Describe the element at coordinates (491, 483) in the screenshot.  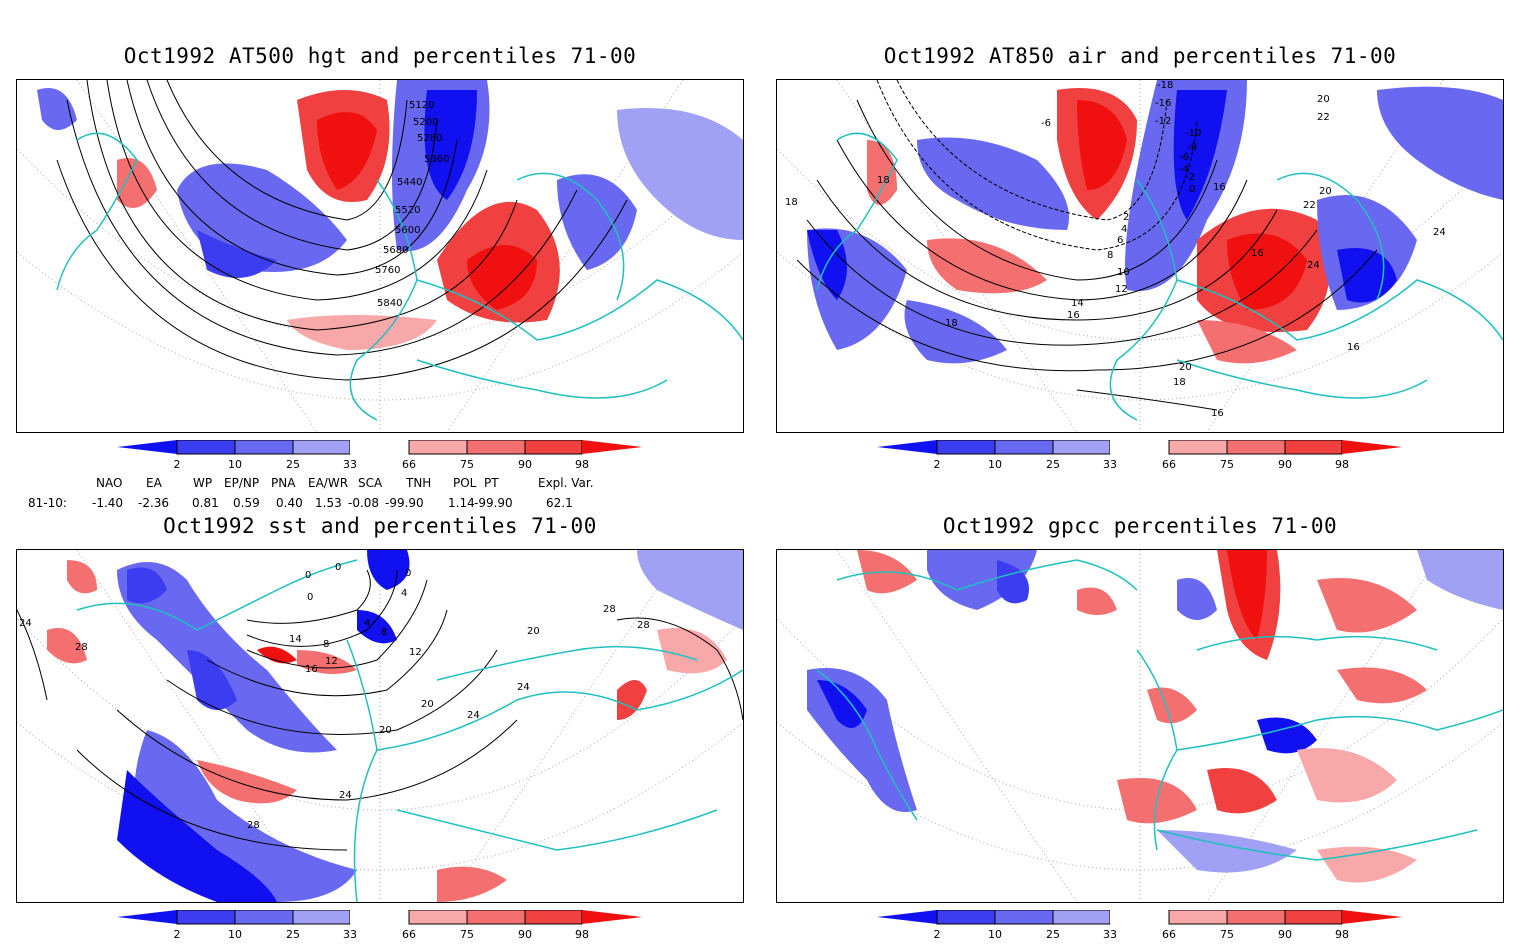
I see `index-header: PT` at that location.